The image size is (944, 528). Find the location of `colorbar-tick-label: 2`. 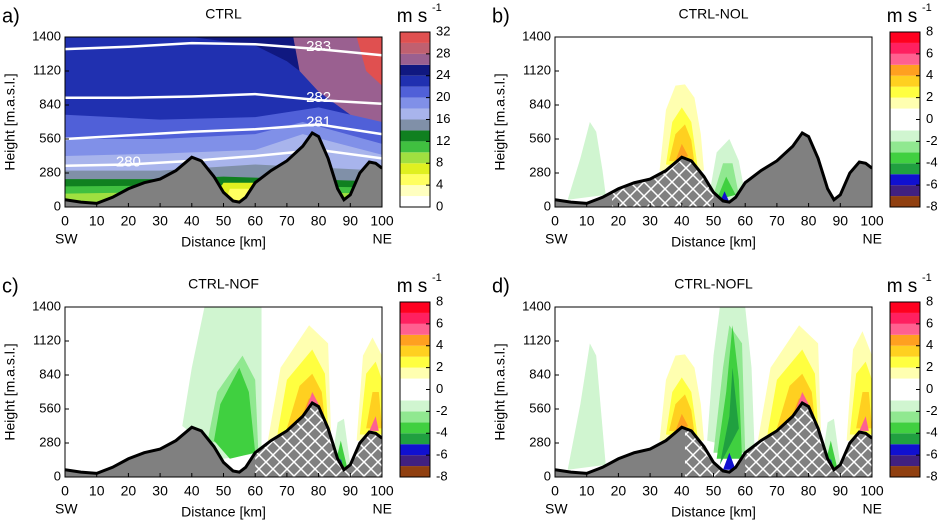

colorbar-tick-label: 2 is located at coordinates (929, 96).